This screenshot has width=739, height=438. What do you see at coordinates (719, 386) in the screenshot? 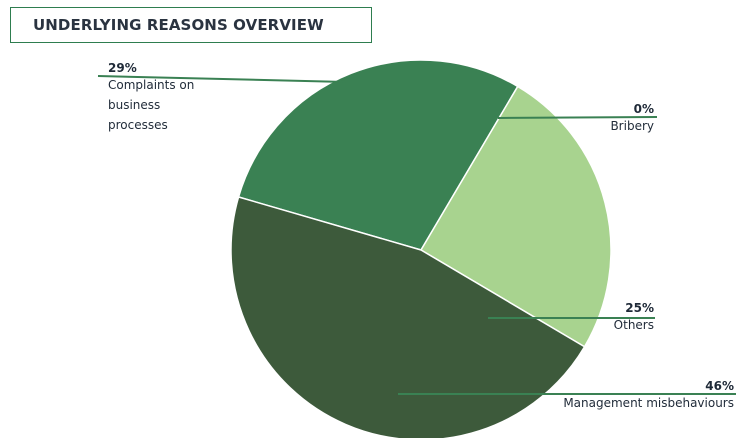
I see `slice-percent-label: 46%` at bounding box center [719, 386].